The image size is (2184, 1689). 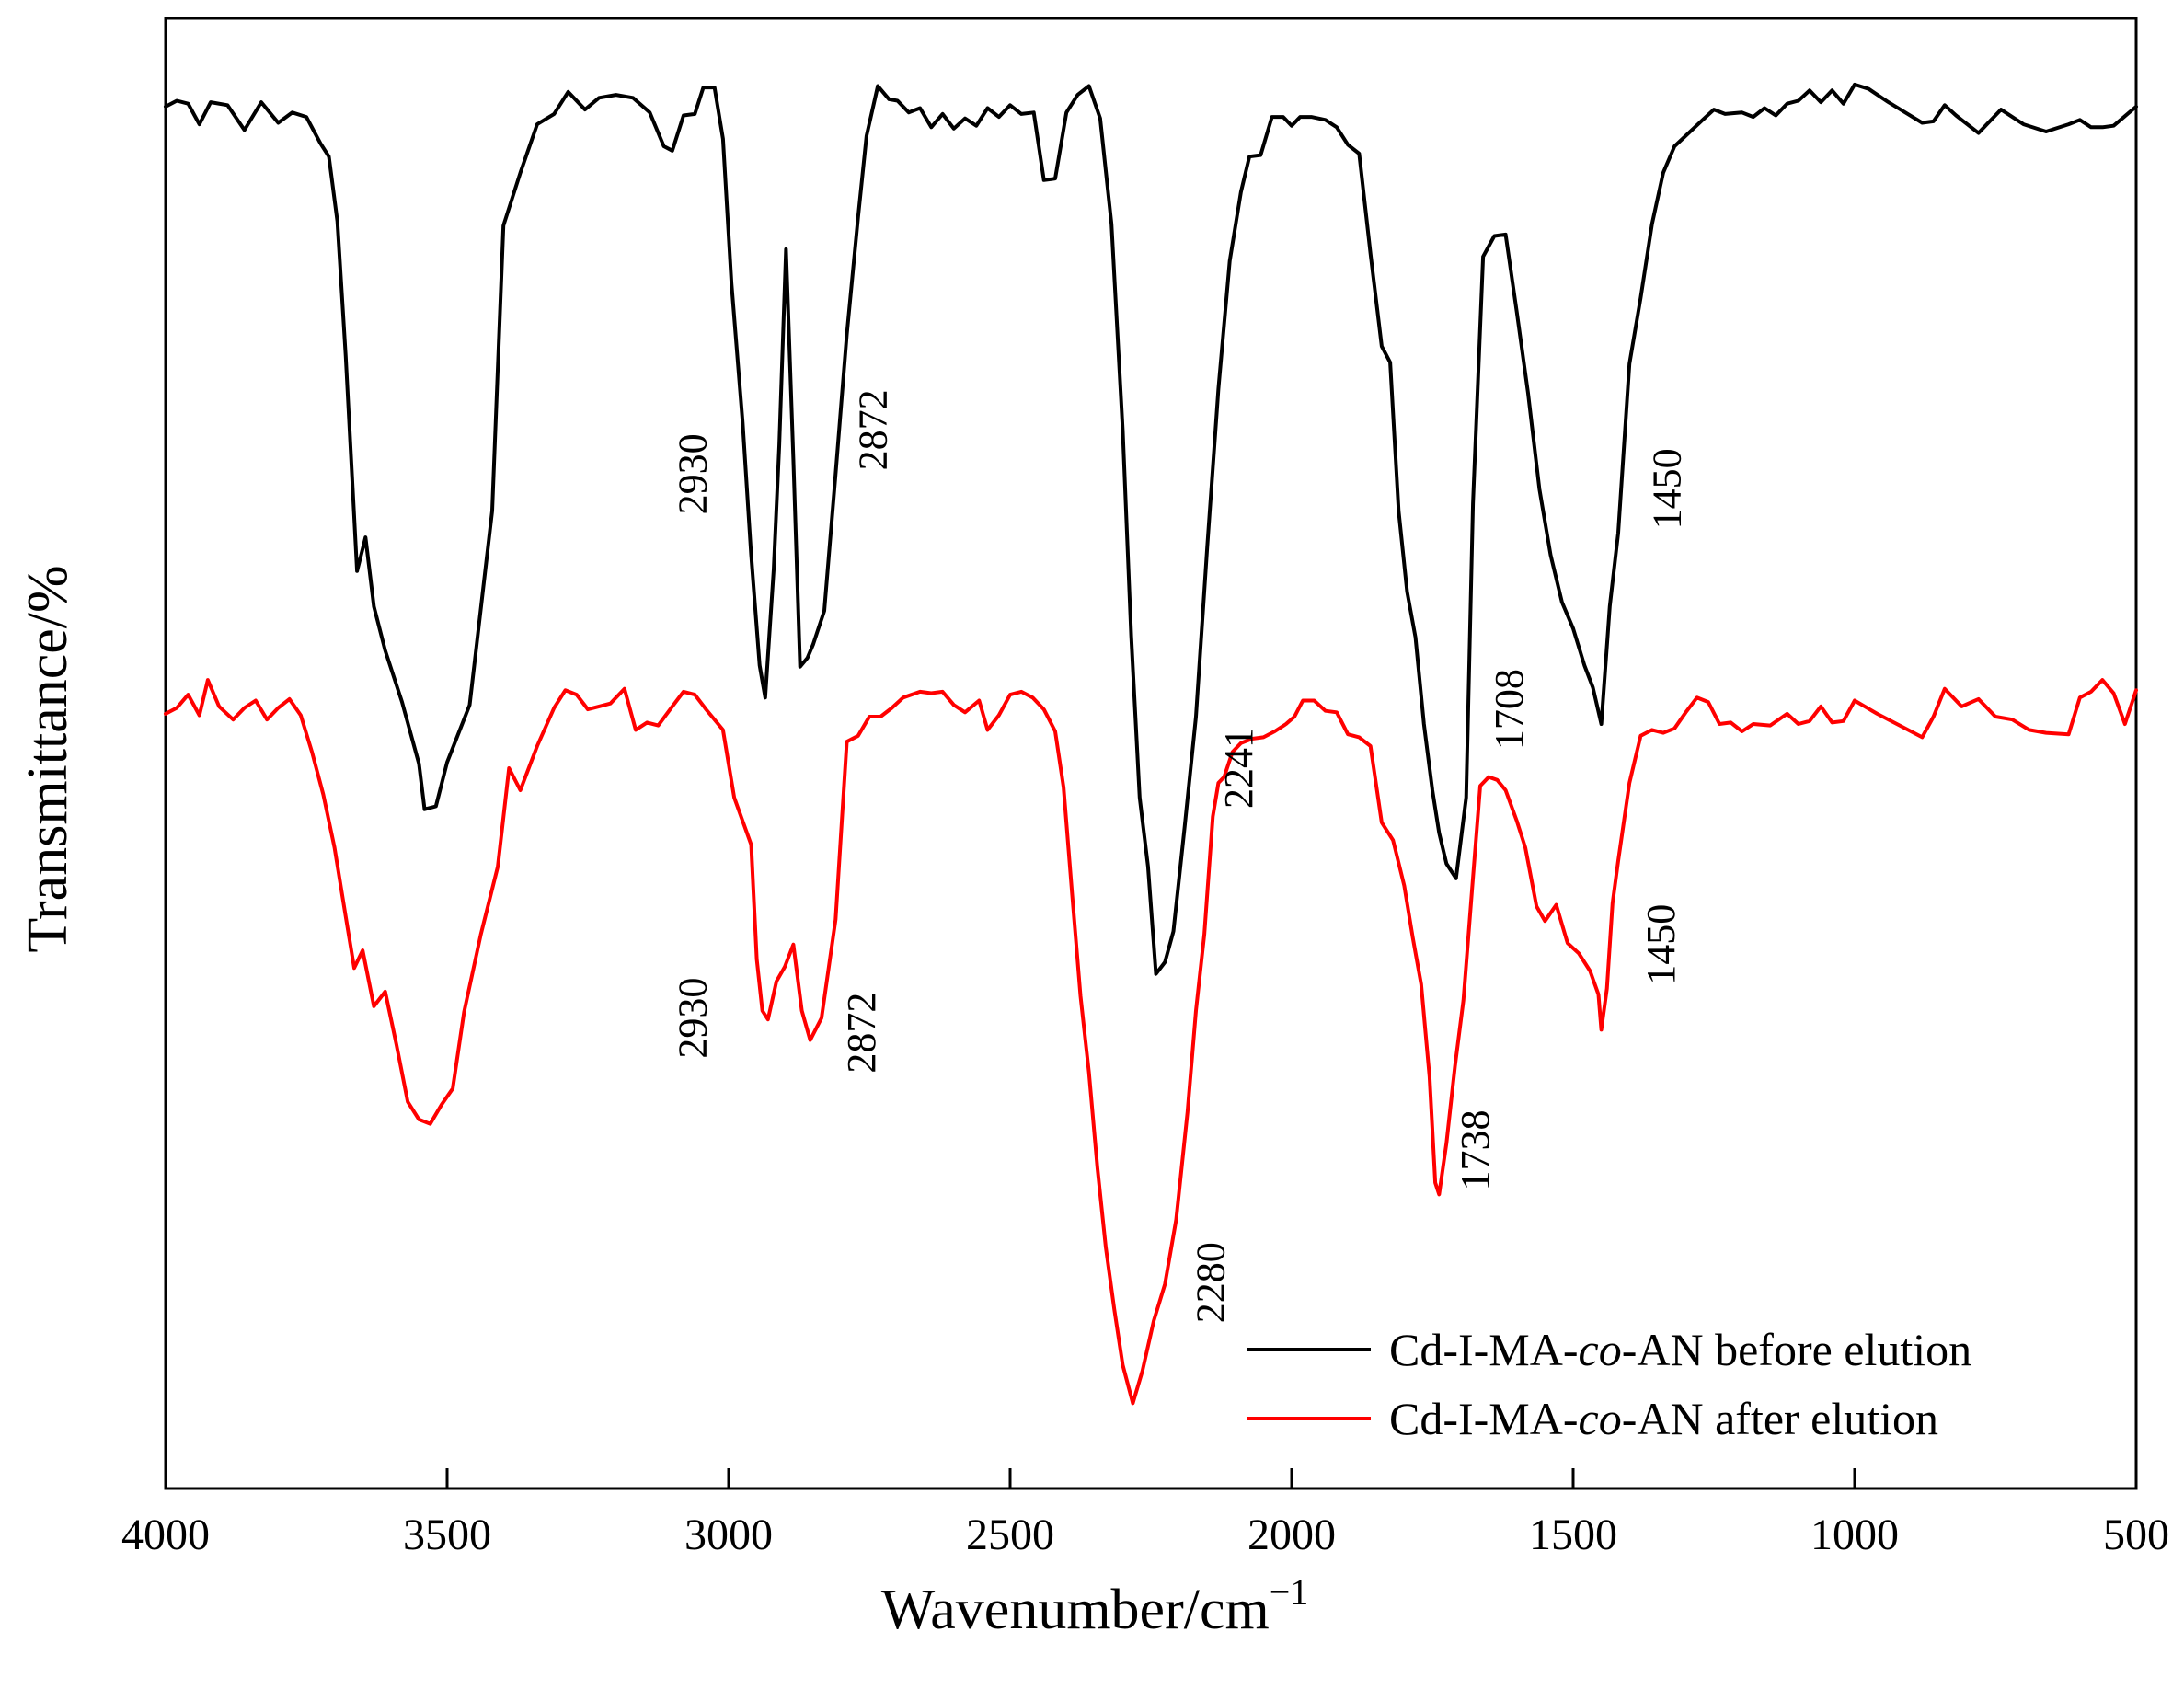 I want to click on legend-label-after: Cd-I-MA-co-AN after elution, so click(x=1663, y=1418).